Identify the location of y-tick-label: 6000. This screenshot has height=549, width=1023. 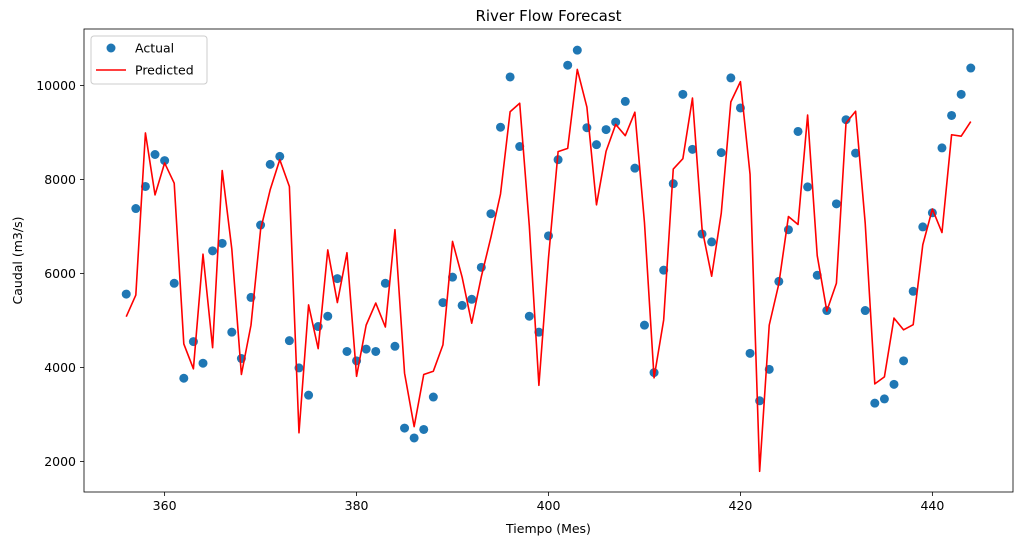
(60, 273).